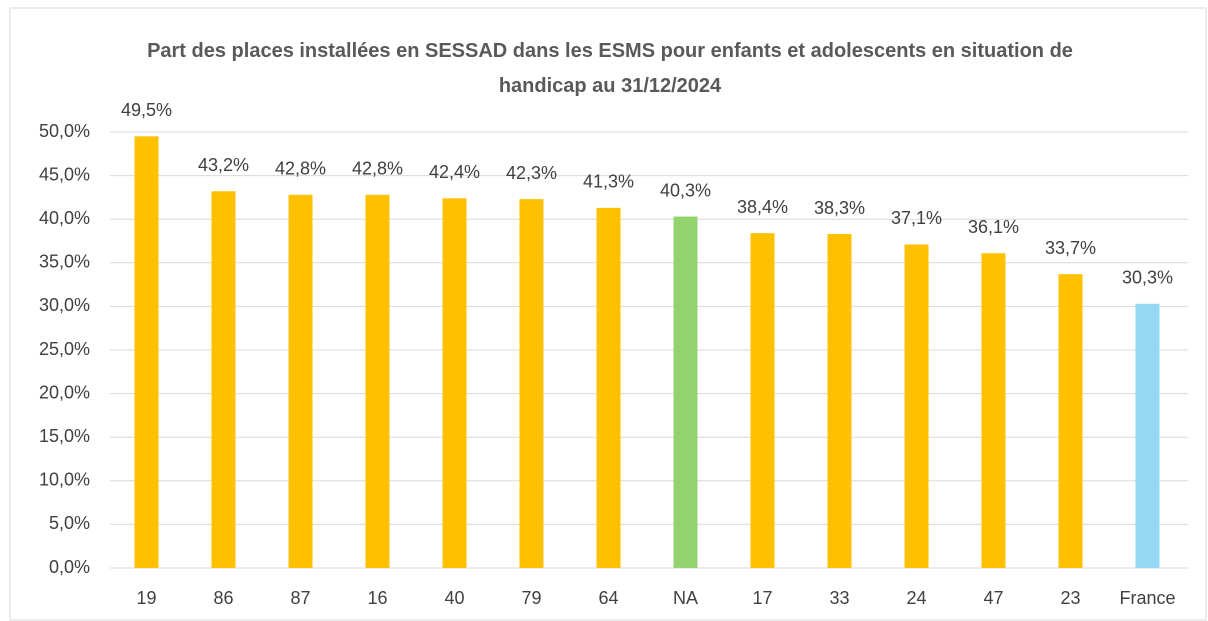 The width and height of the screenshot is (1208, 621). Describe the element at coordinates (64, 480) in the screenshot. I see `y-tick-label: 10,0%` at that location.